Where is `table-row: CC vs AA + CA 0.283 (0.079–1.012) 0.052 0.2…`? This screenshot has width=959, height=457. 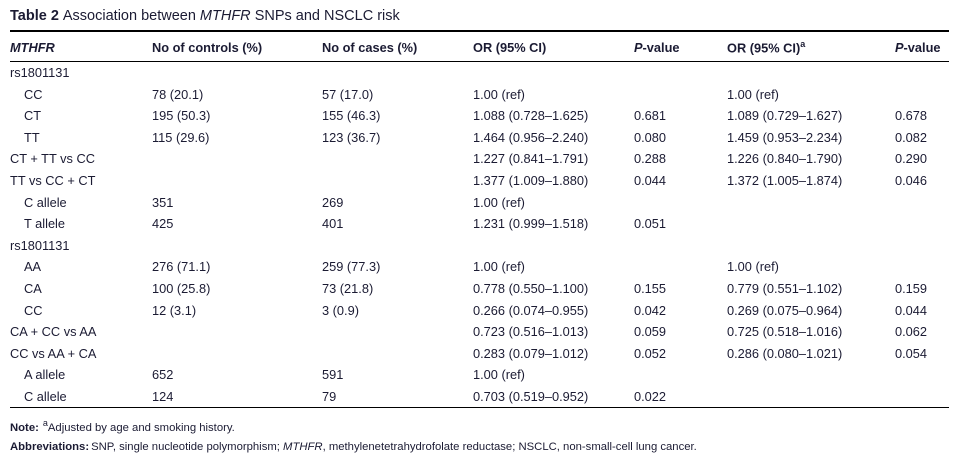
table-row: CC vs AA + CA 0.283 (0.079–1.012) 0.052 0.2… is located at coordinates (479, 353).